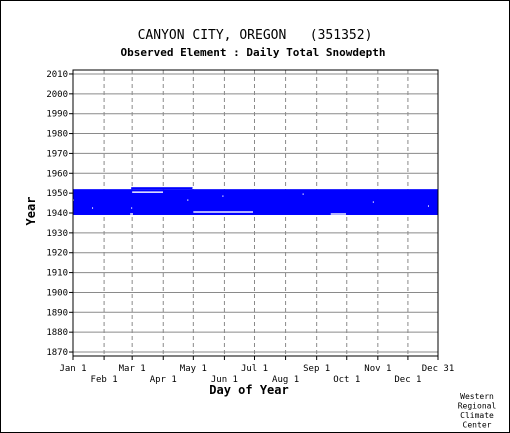 This screenshot has height=433, width=510. Describe the element at coordinates (285, 380) in the screenshot. I see `x-tick-label: Aug 1` at that location.